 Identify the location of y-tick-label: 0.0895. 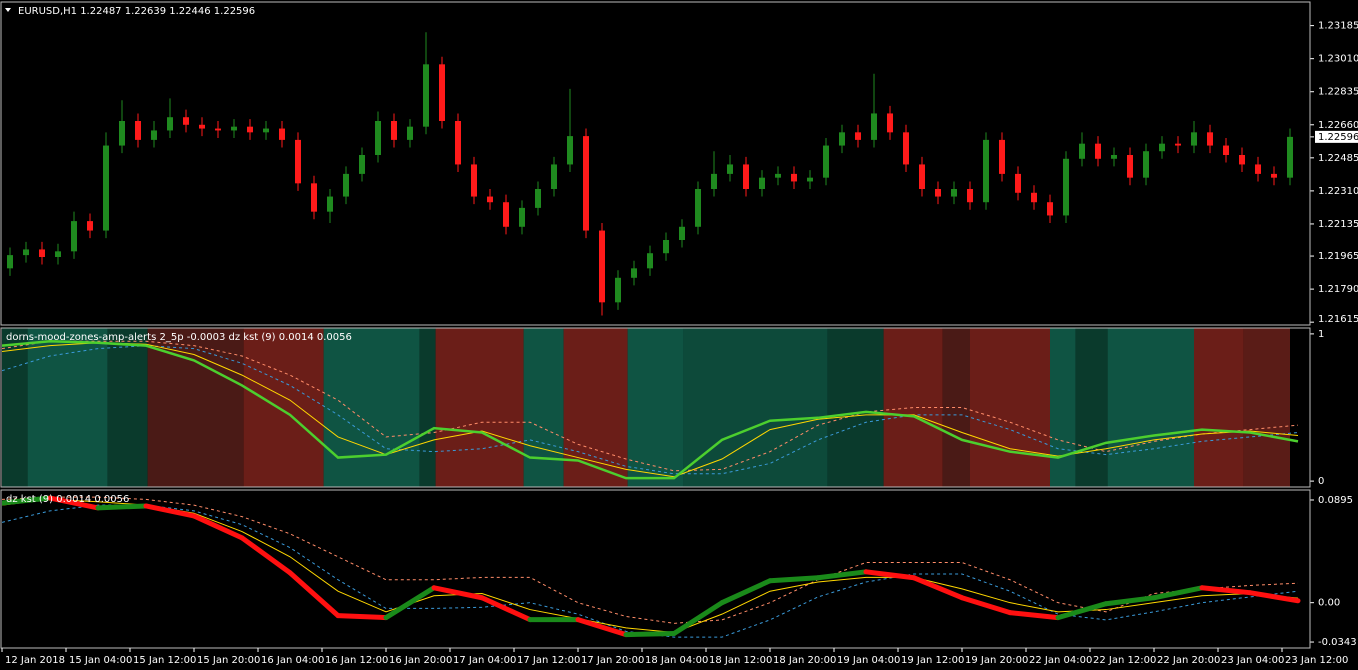
(1335, 500).